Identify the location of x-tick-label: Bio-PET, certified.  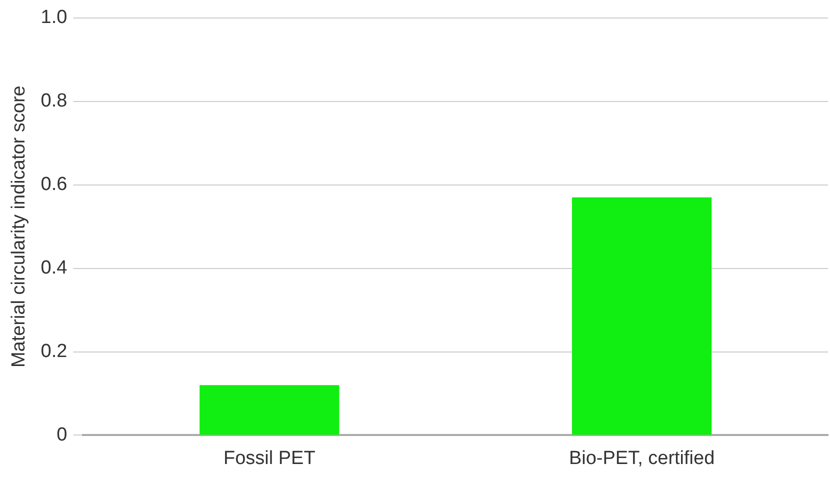
(641, 458).